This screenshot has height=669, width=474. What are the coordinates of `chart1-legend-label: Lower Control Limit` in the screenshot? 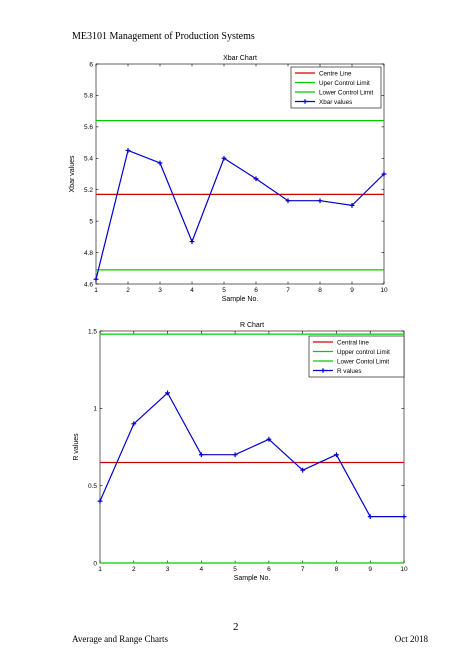 It's located at (346, 92).